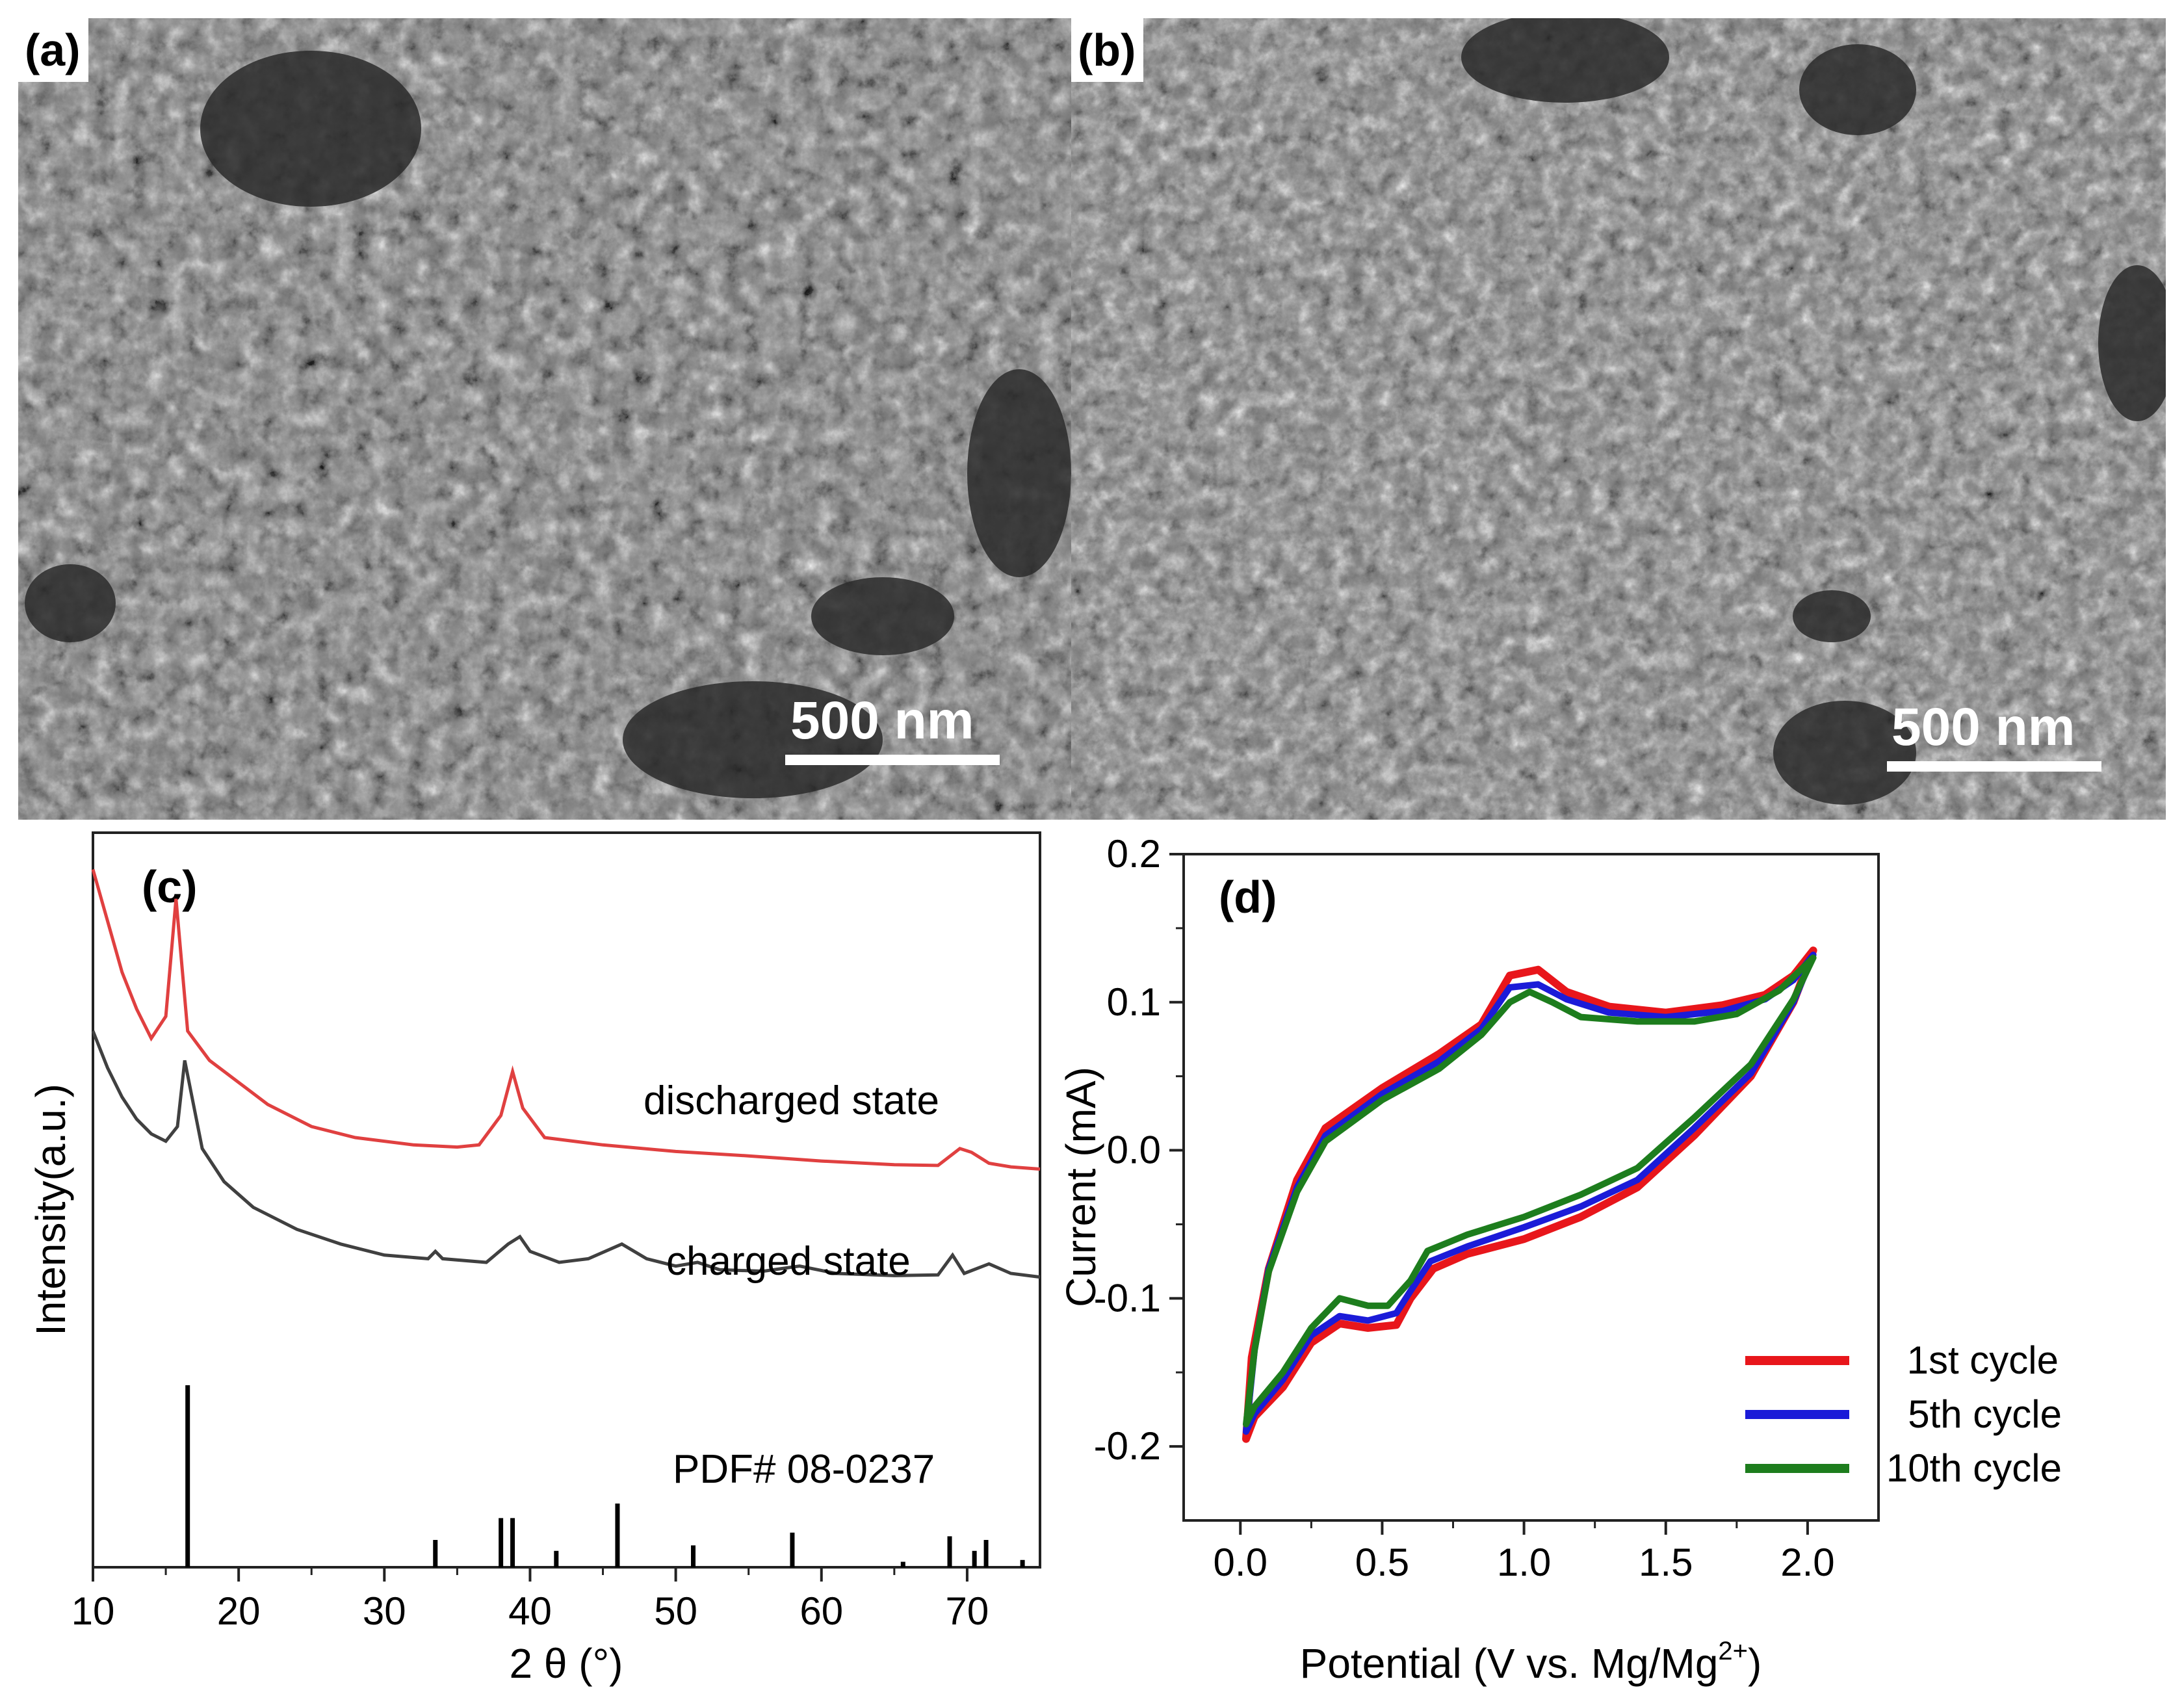 The width and height of the screenshot is (2184, 1707). I want to click on scale-bar-a, so click(892, 760).